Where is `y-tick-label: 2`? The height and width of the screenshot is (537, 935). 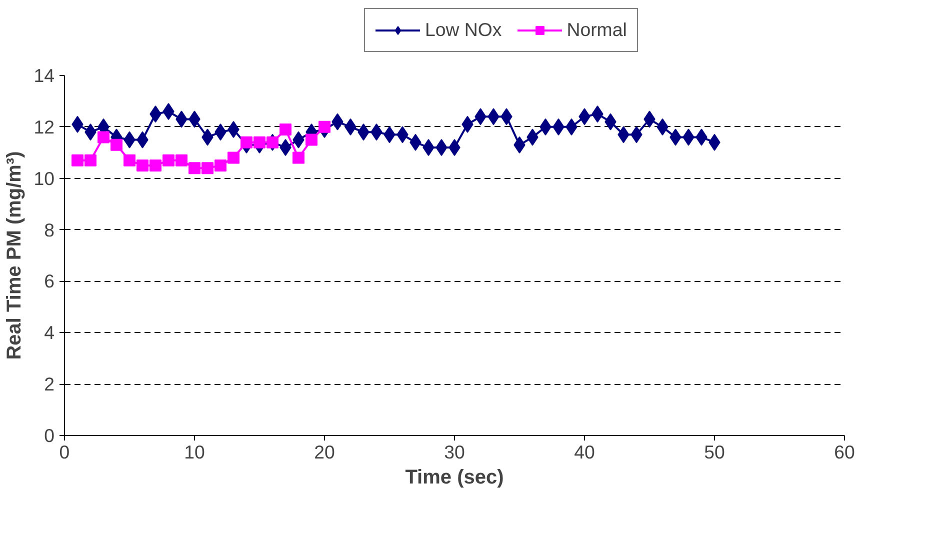 y-tick-label: 2 is located at coordinates (49, 384).